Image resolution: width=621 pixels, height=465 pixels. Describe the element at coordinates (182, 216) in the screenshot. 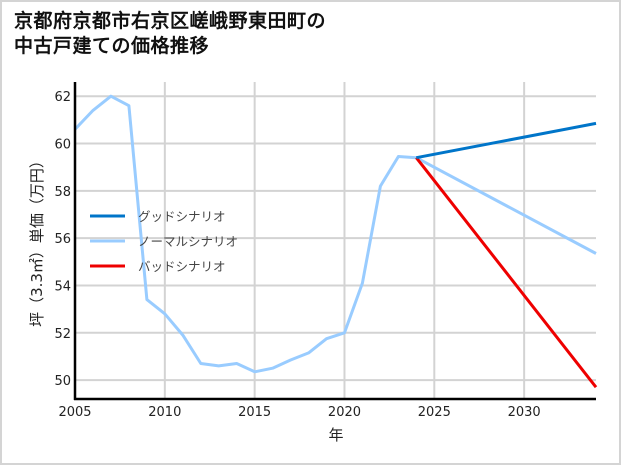

I see `legend-label: グッドシナリオ` at that location.